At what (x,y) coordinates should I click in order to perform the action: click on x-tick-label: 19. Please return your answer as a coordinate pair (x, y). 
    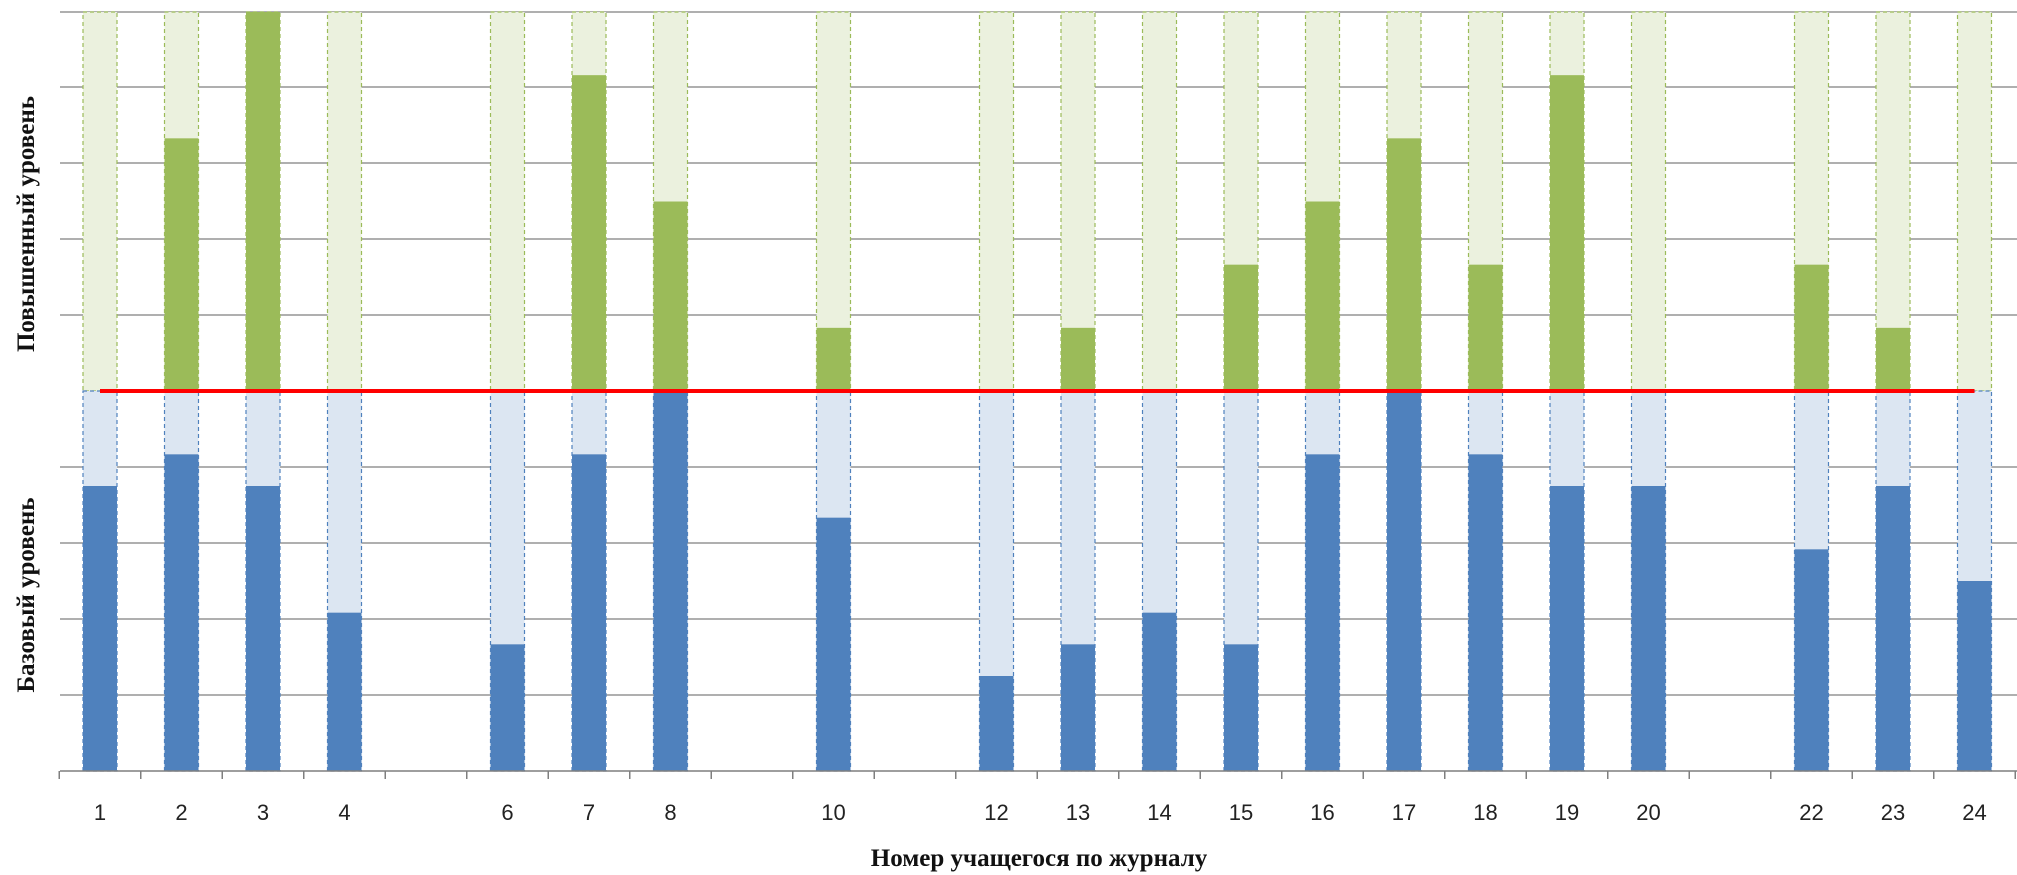
    Looking at the image, I should click on (1567, 812).